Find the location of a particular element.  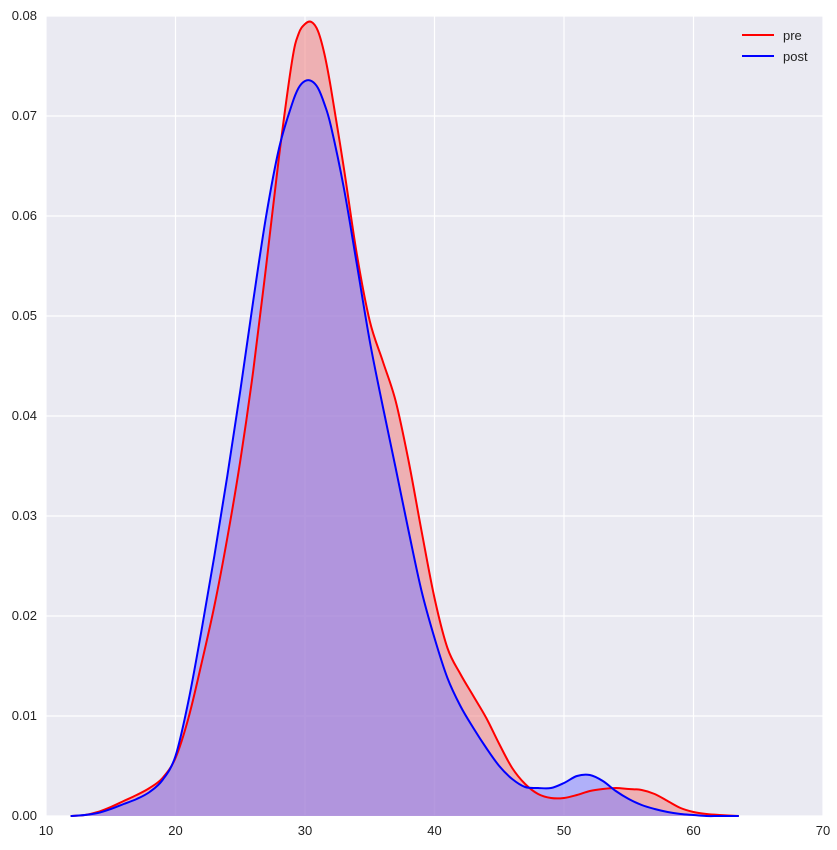

x-tick-label: 40 is located at coordinates (434, 830).